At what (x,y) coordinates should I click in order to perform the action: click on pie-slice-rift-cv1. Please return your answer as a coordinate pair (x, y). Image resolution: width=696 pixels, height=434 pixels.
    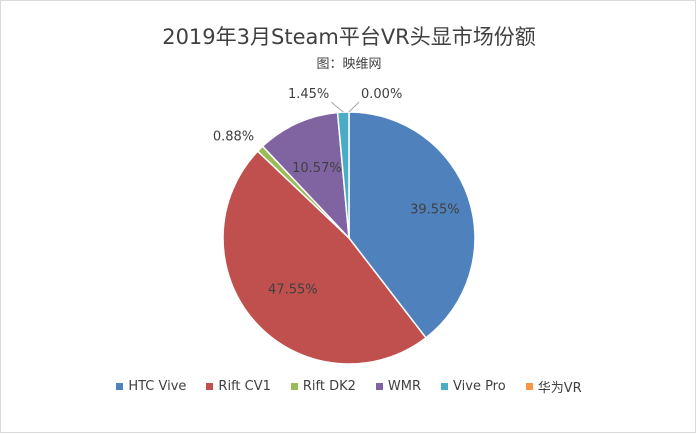
    Looking at the image, I should click on (324, 257).